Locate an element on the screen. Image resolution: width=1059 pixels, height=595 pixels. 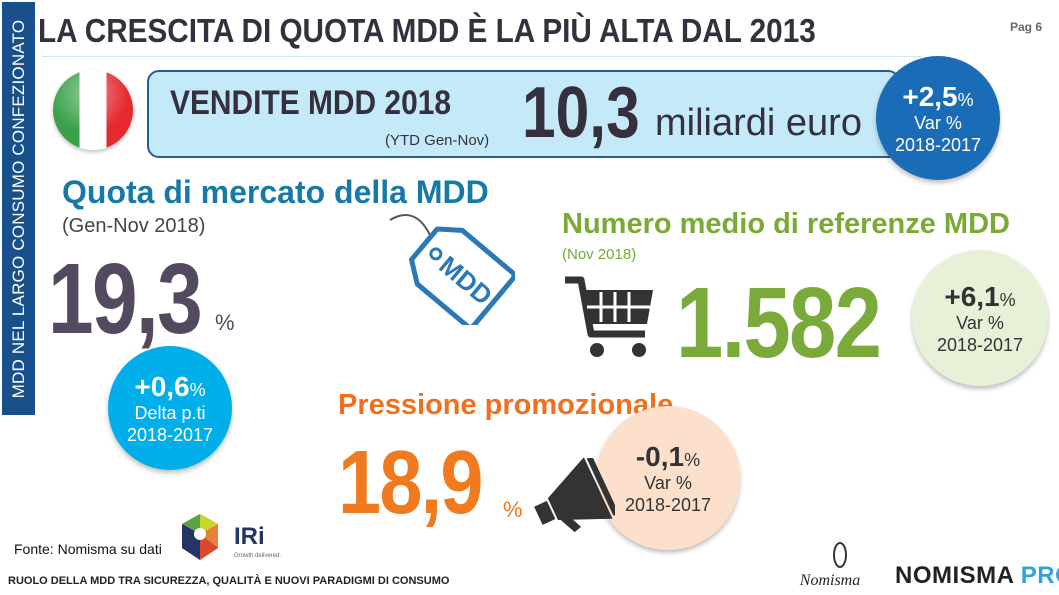
promo-change-badge: -0,1% Var % 2018-2017 is located at coordinates (668, 478).